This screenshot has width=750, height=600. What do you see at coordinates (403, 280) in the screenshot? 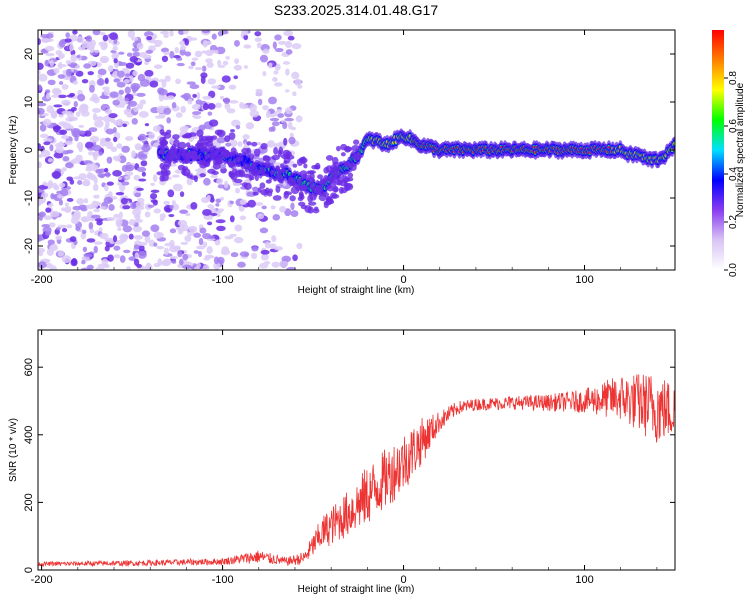
I see `x-tick-label: 0` at bounding box center [403, 280].